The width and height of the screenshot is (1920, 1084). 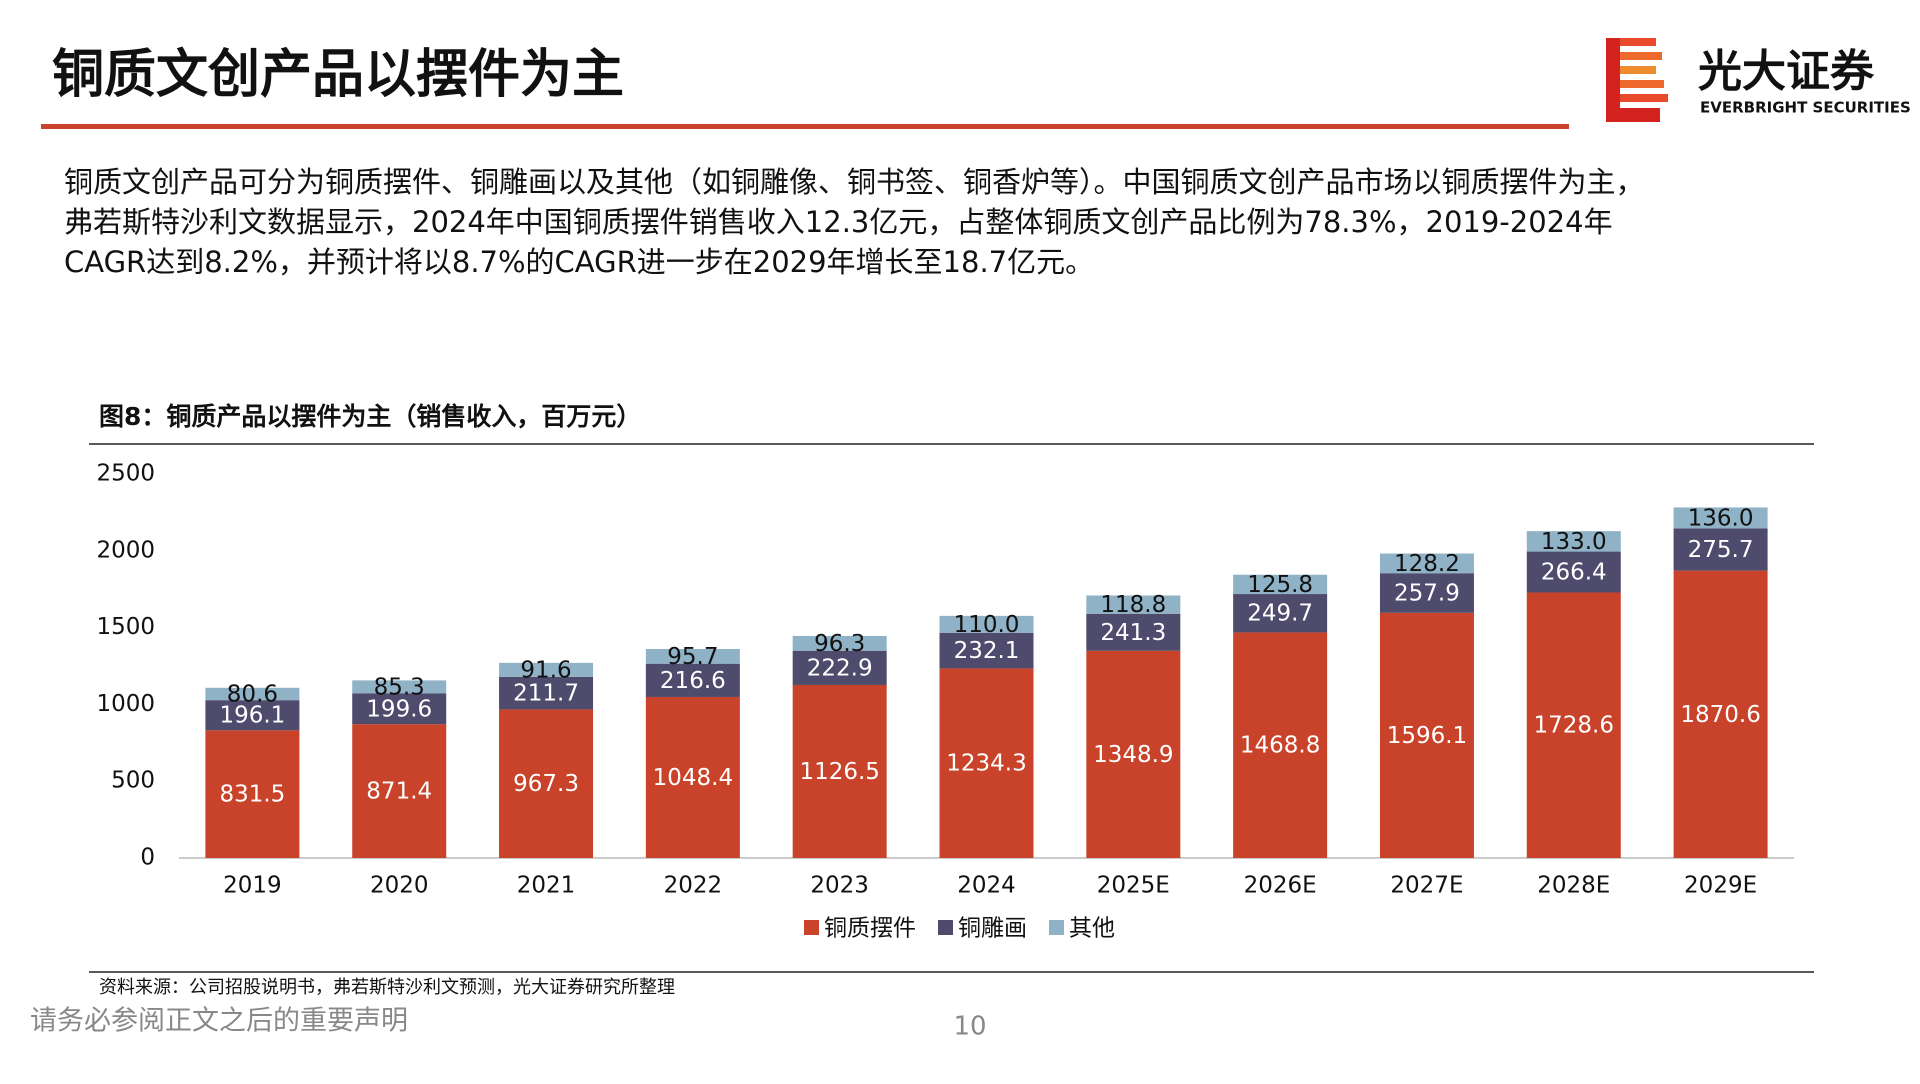 What do you see at coordinates (693, 886) in the screenshot?
I see `x-tick-label: 2022` at bounding box center [693, 886].